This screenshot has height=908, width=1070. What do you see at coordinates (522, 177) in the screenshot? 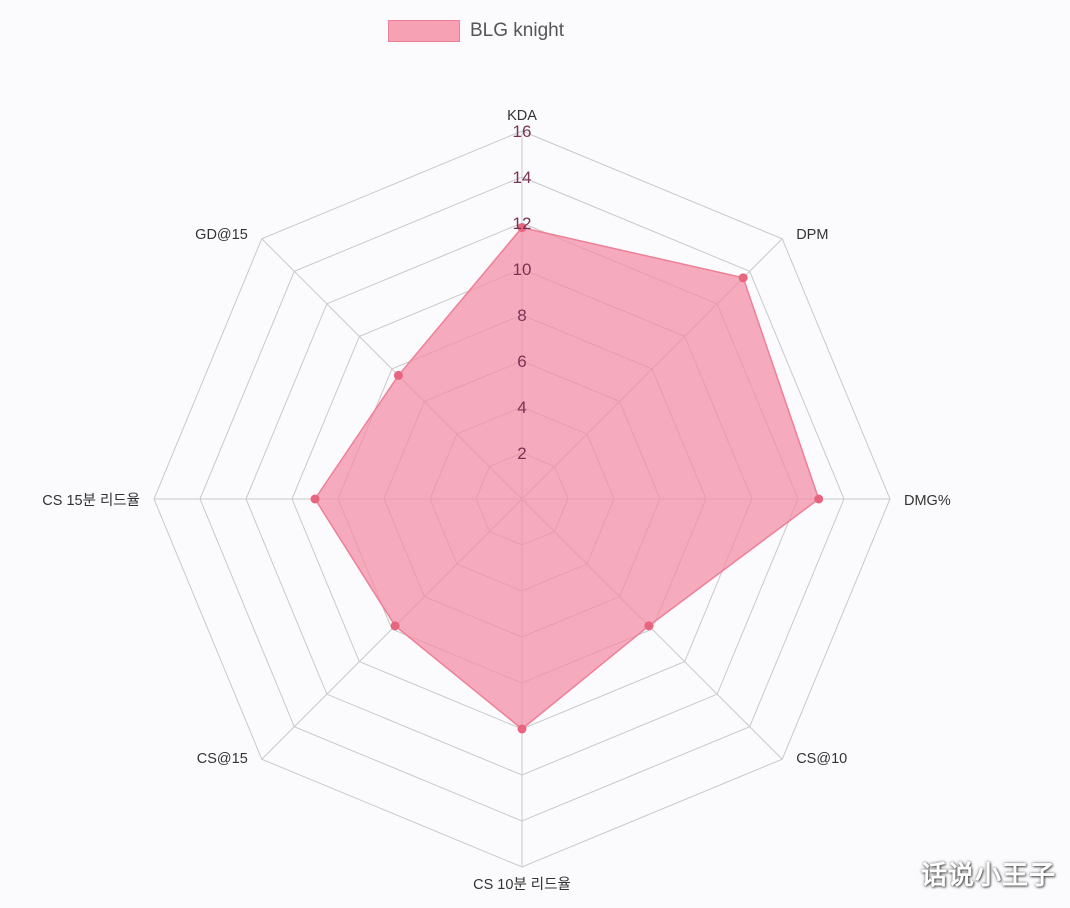
I see `tick-label: 14` at bounding box center [522, 177].